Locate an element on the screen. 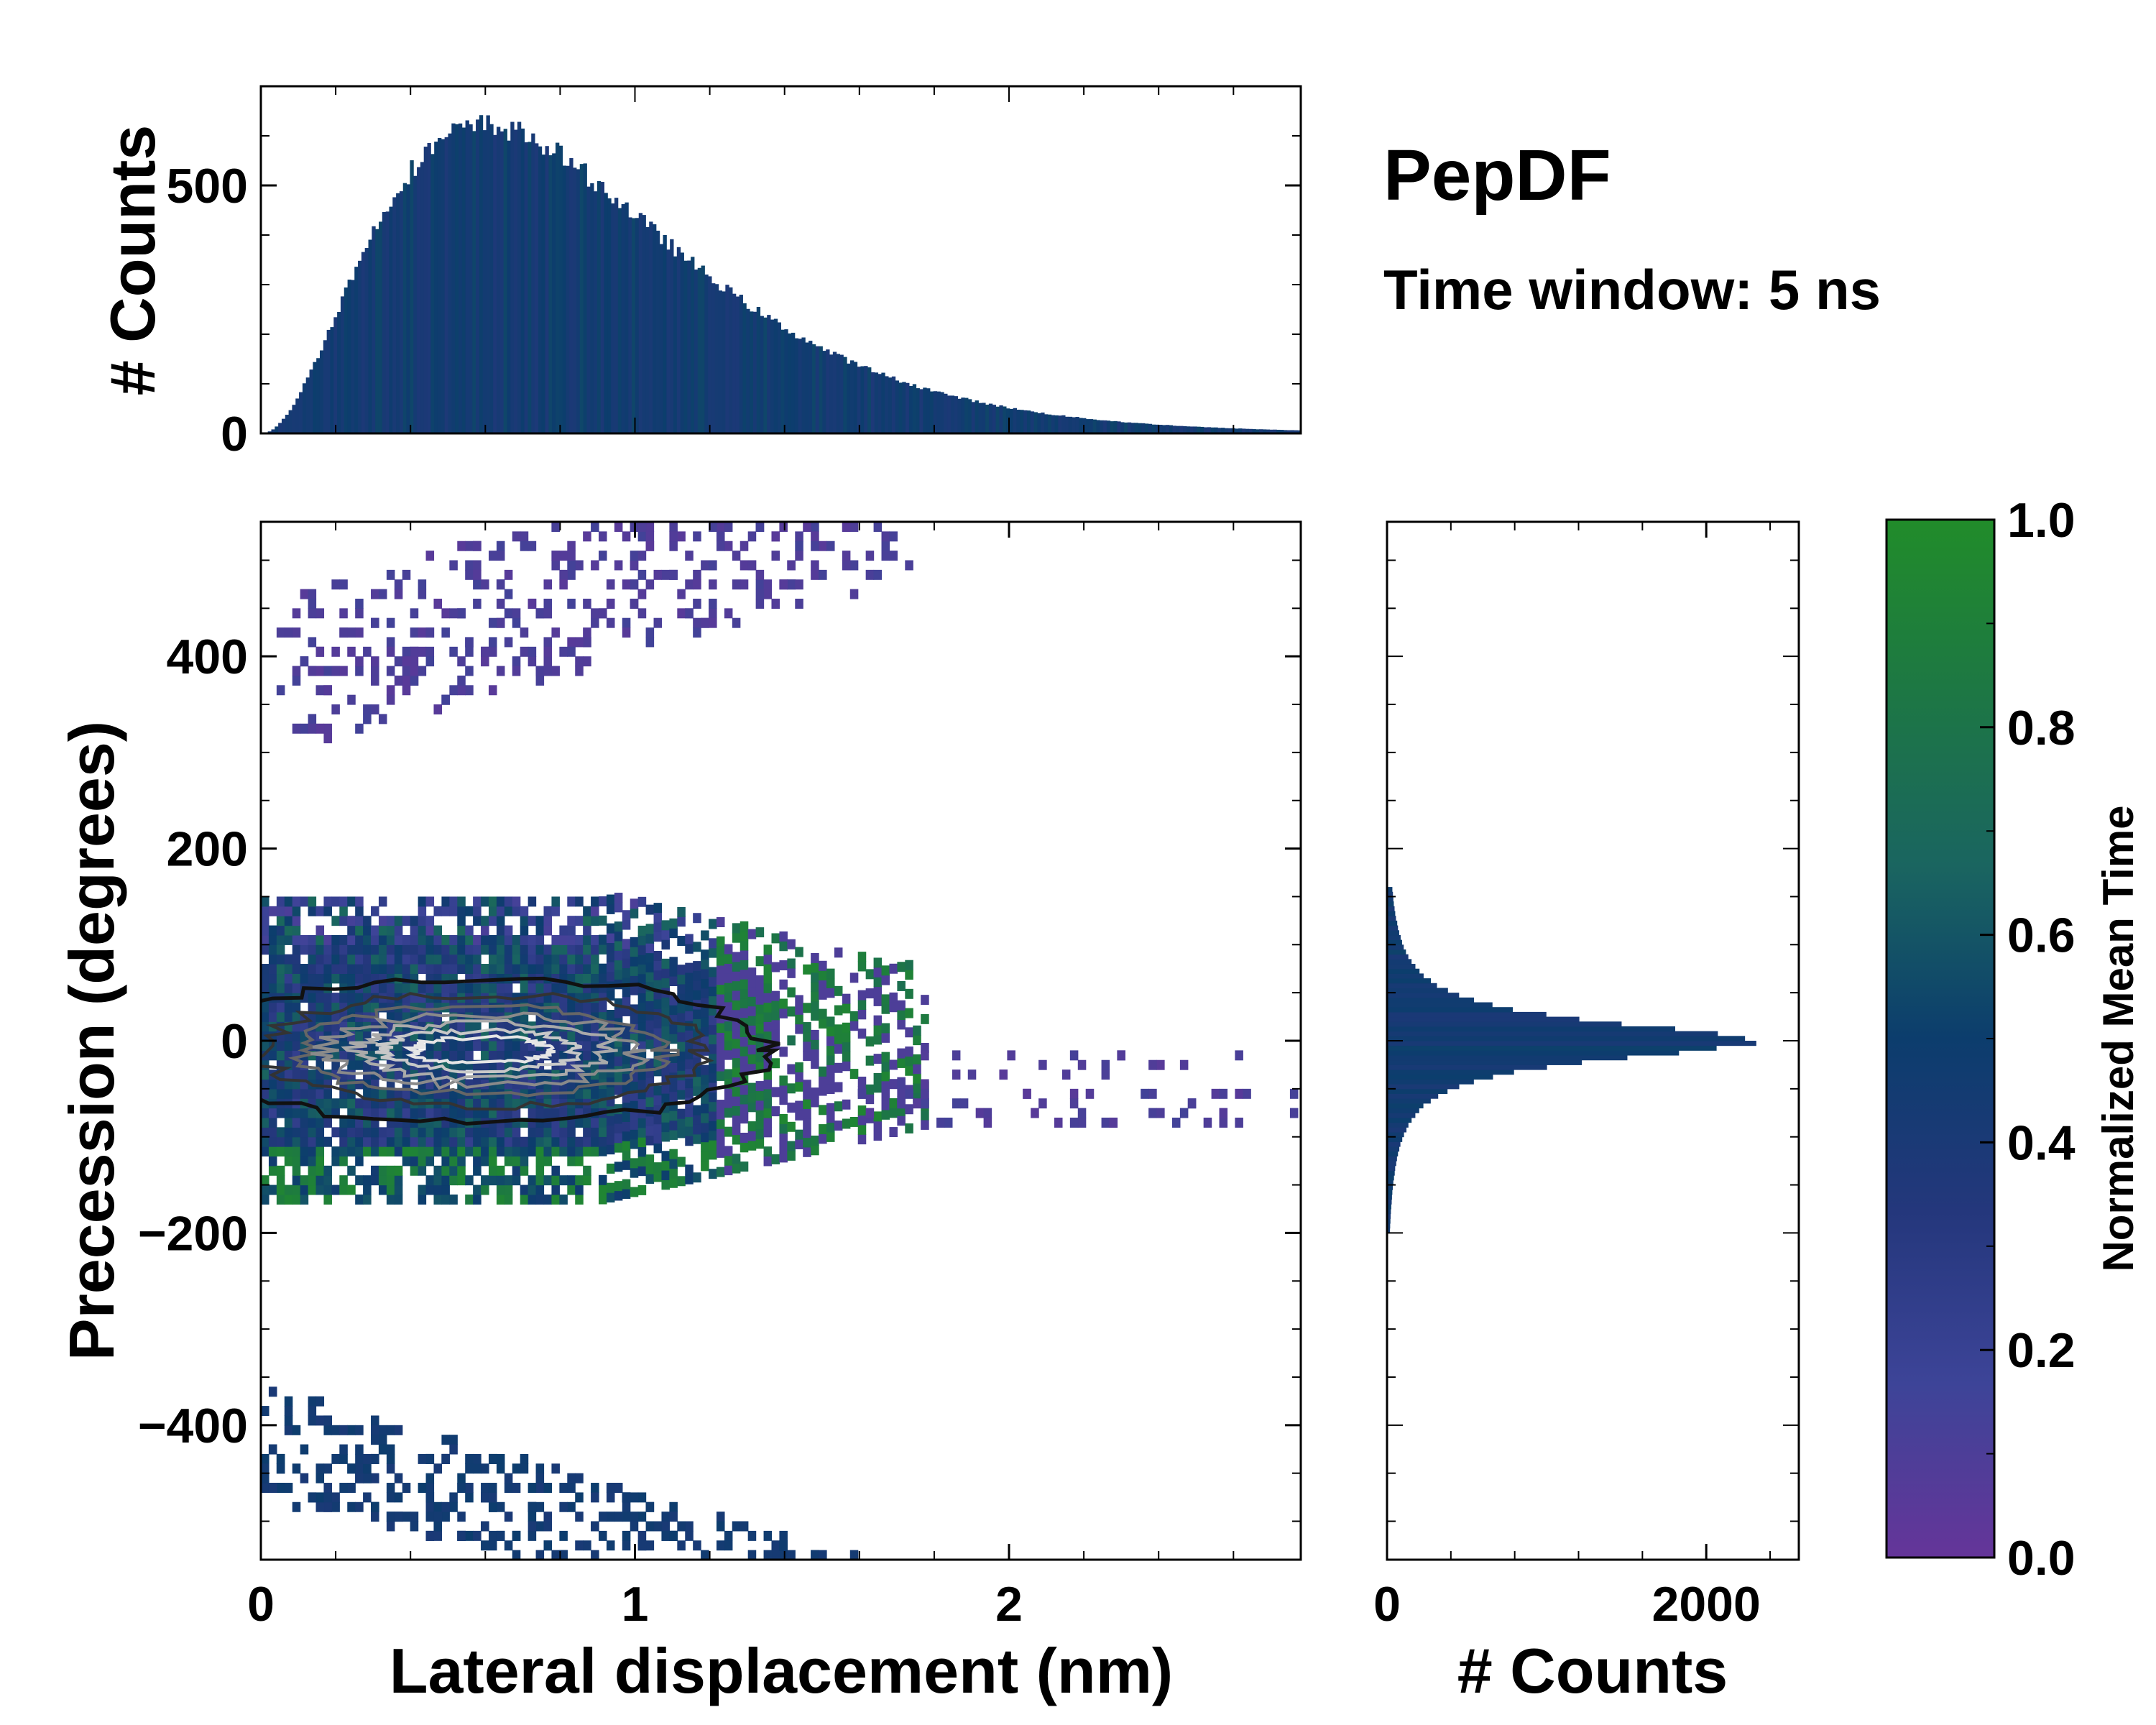  density-contour is located at coordinates (484, 1050).